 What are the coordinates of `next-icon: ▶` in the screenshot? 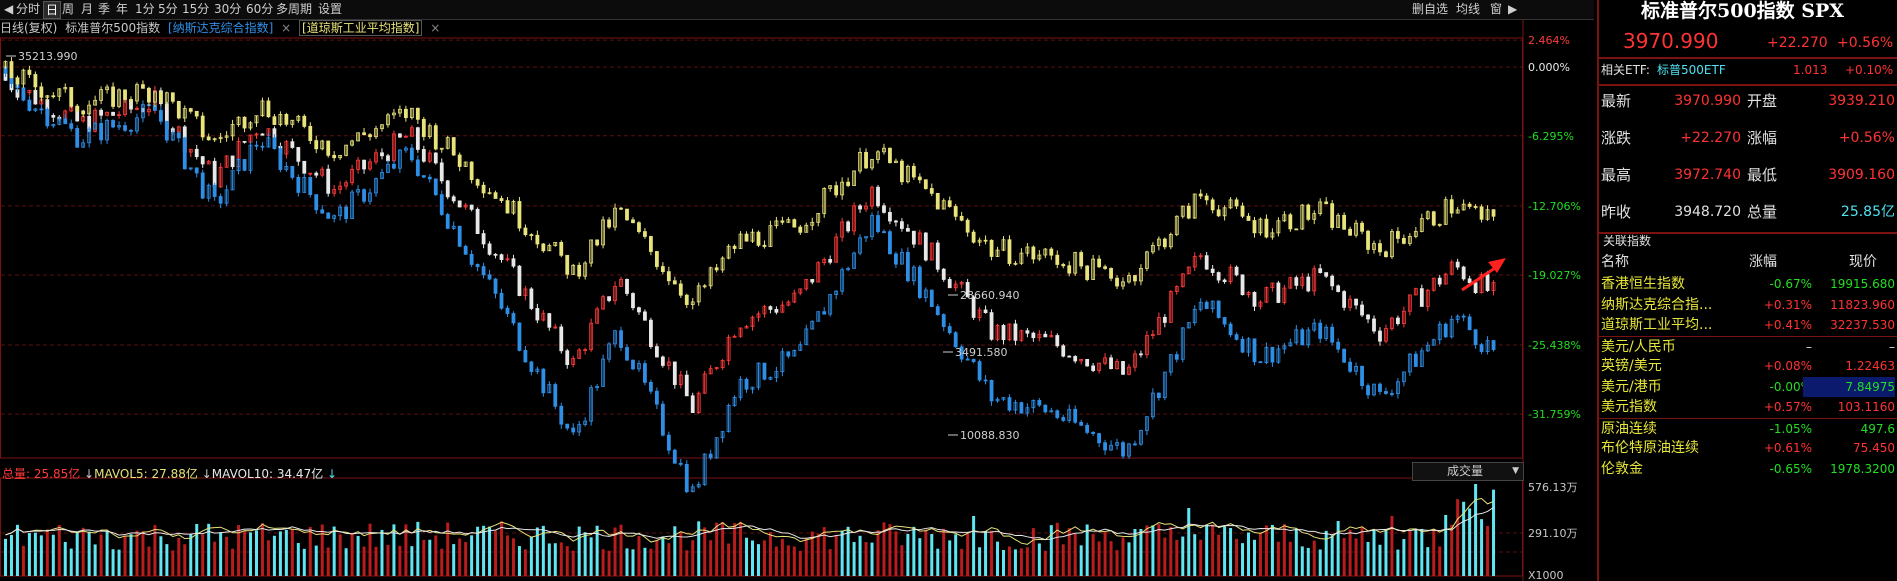 It's located at (1513, 9).